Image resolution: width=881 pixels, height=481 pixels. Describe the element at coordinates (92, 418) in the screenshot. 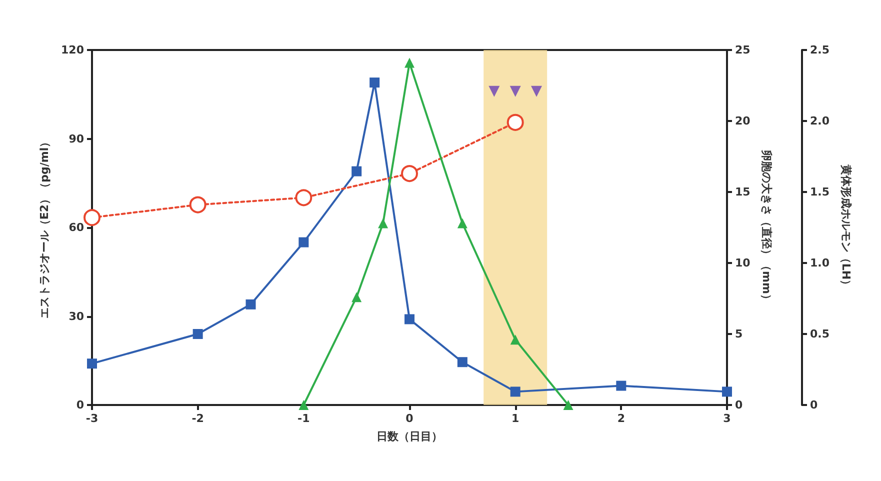

I see `x-tick-label: -3` at that location.